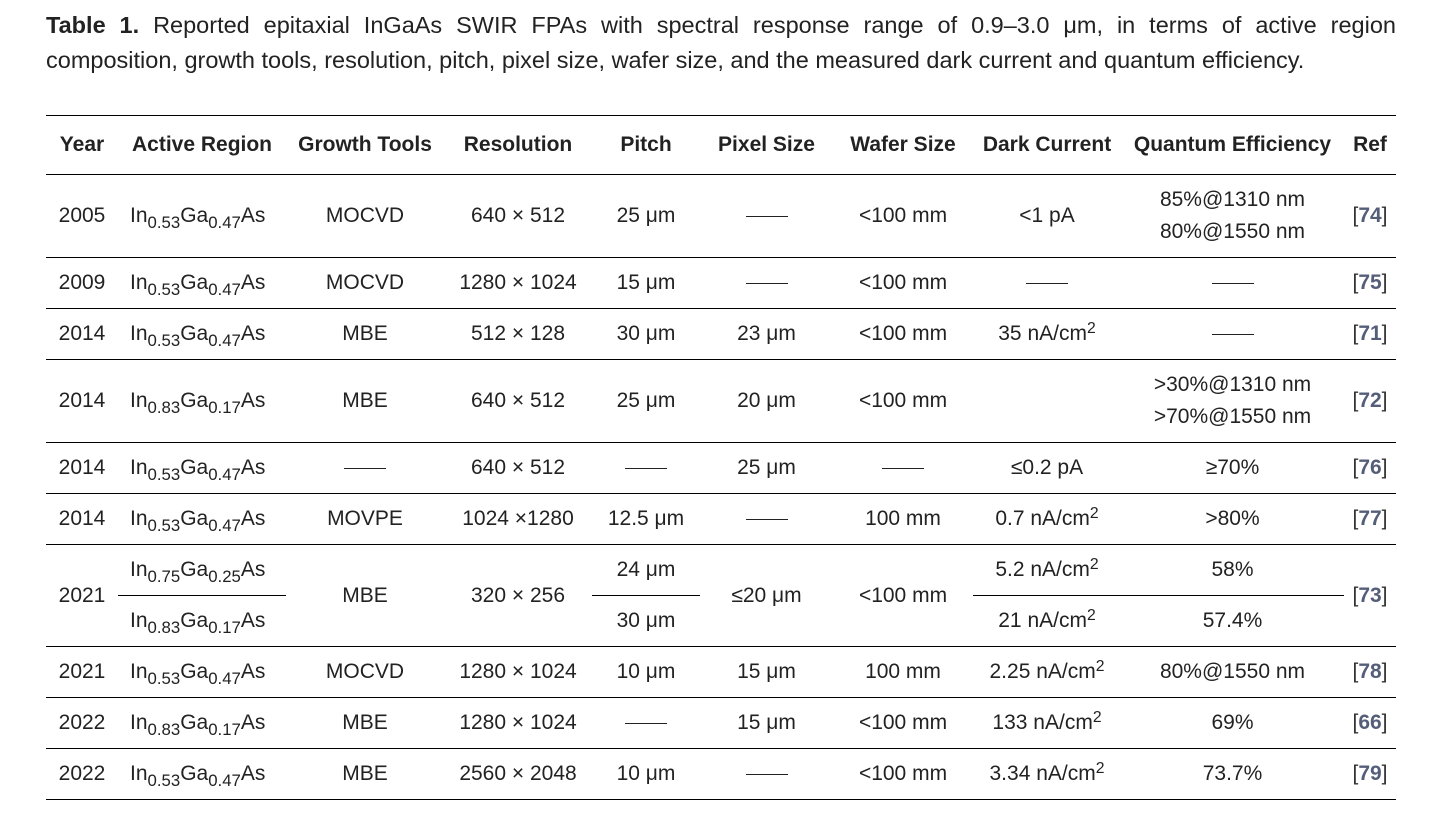 The height and width of the screenshot is (825, 1440). What do you see at coordinates (1042, 671) in the screenshot?
I see `dark-current-value: 2.25 nA/cm` at bounding box center [1042, 671].